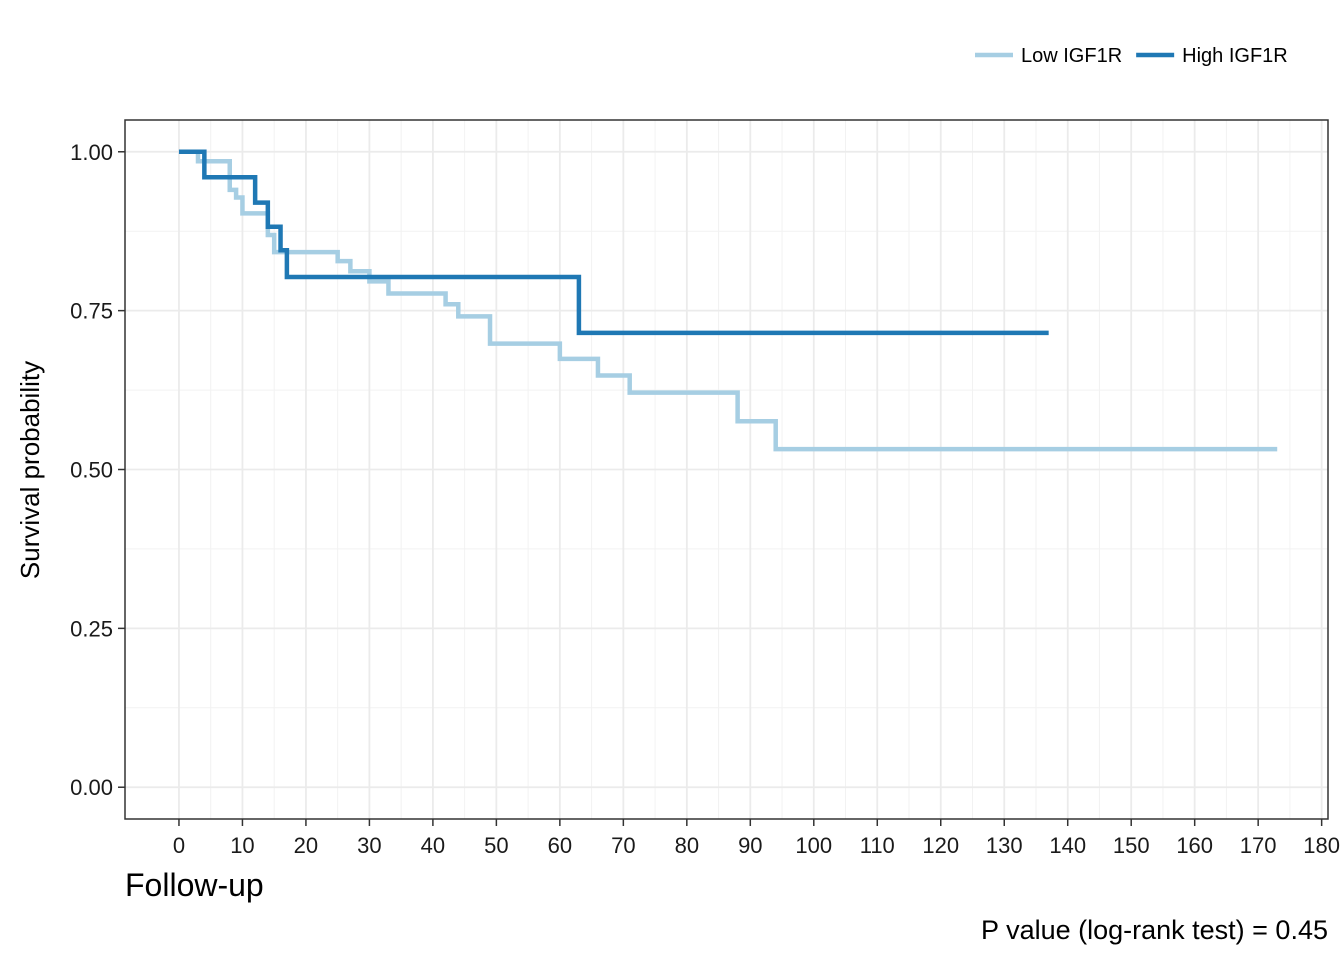 This screenshot has width=1344, height=960. Describe the element at coordinates (91, 152) in the screenshot. I see `y-tick-label: 1.00` at that location.